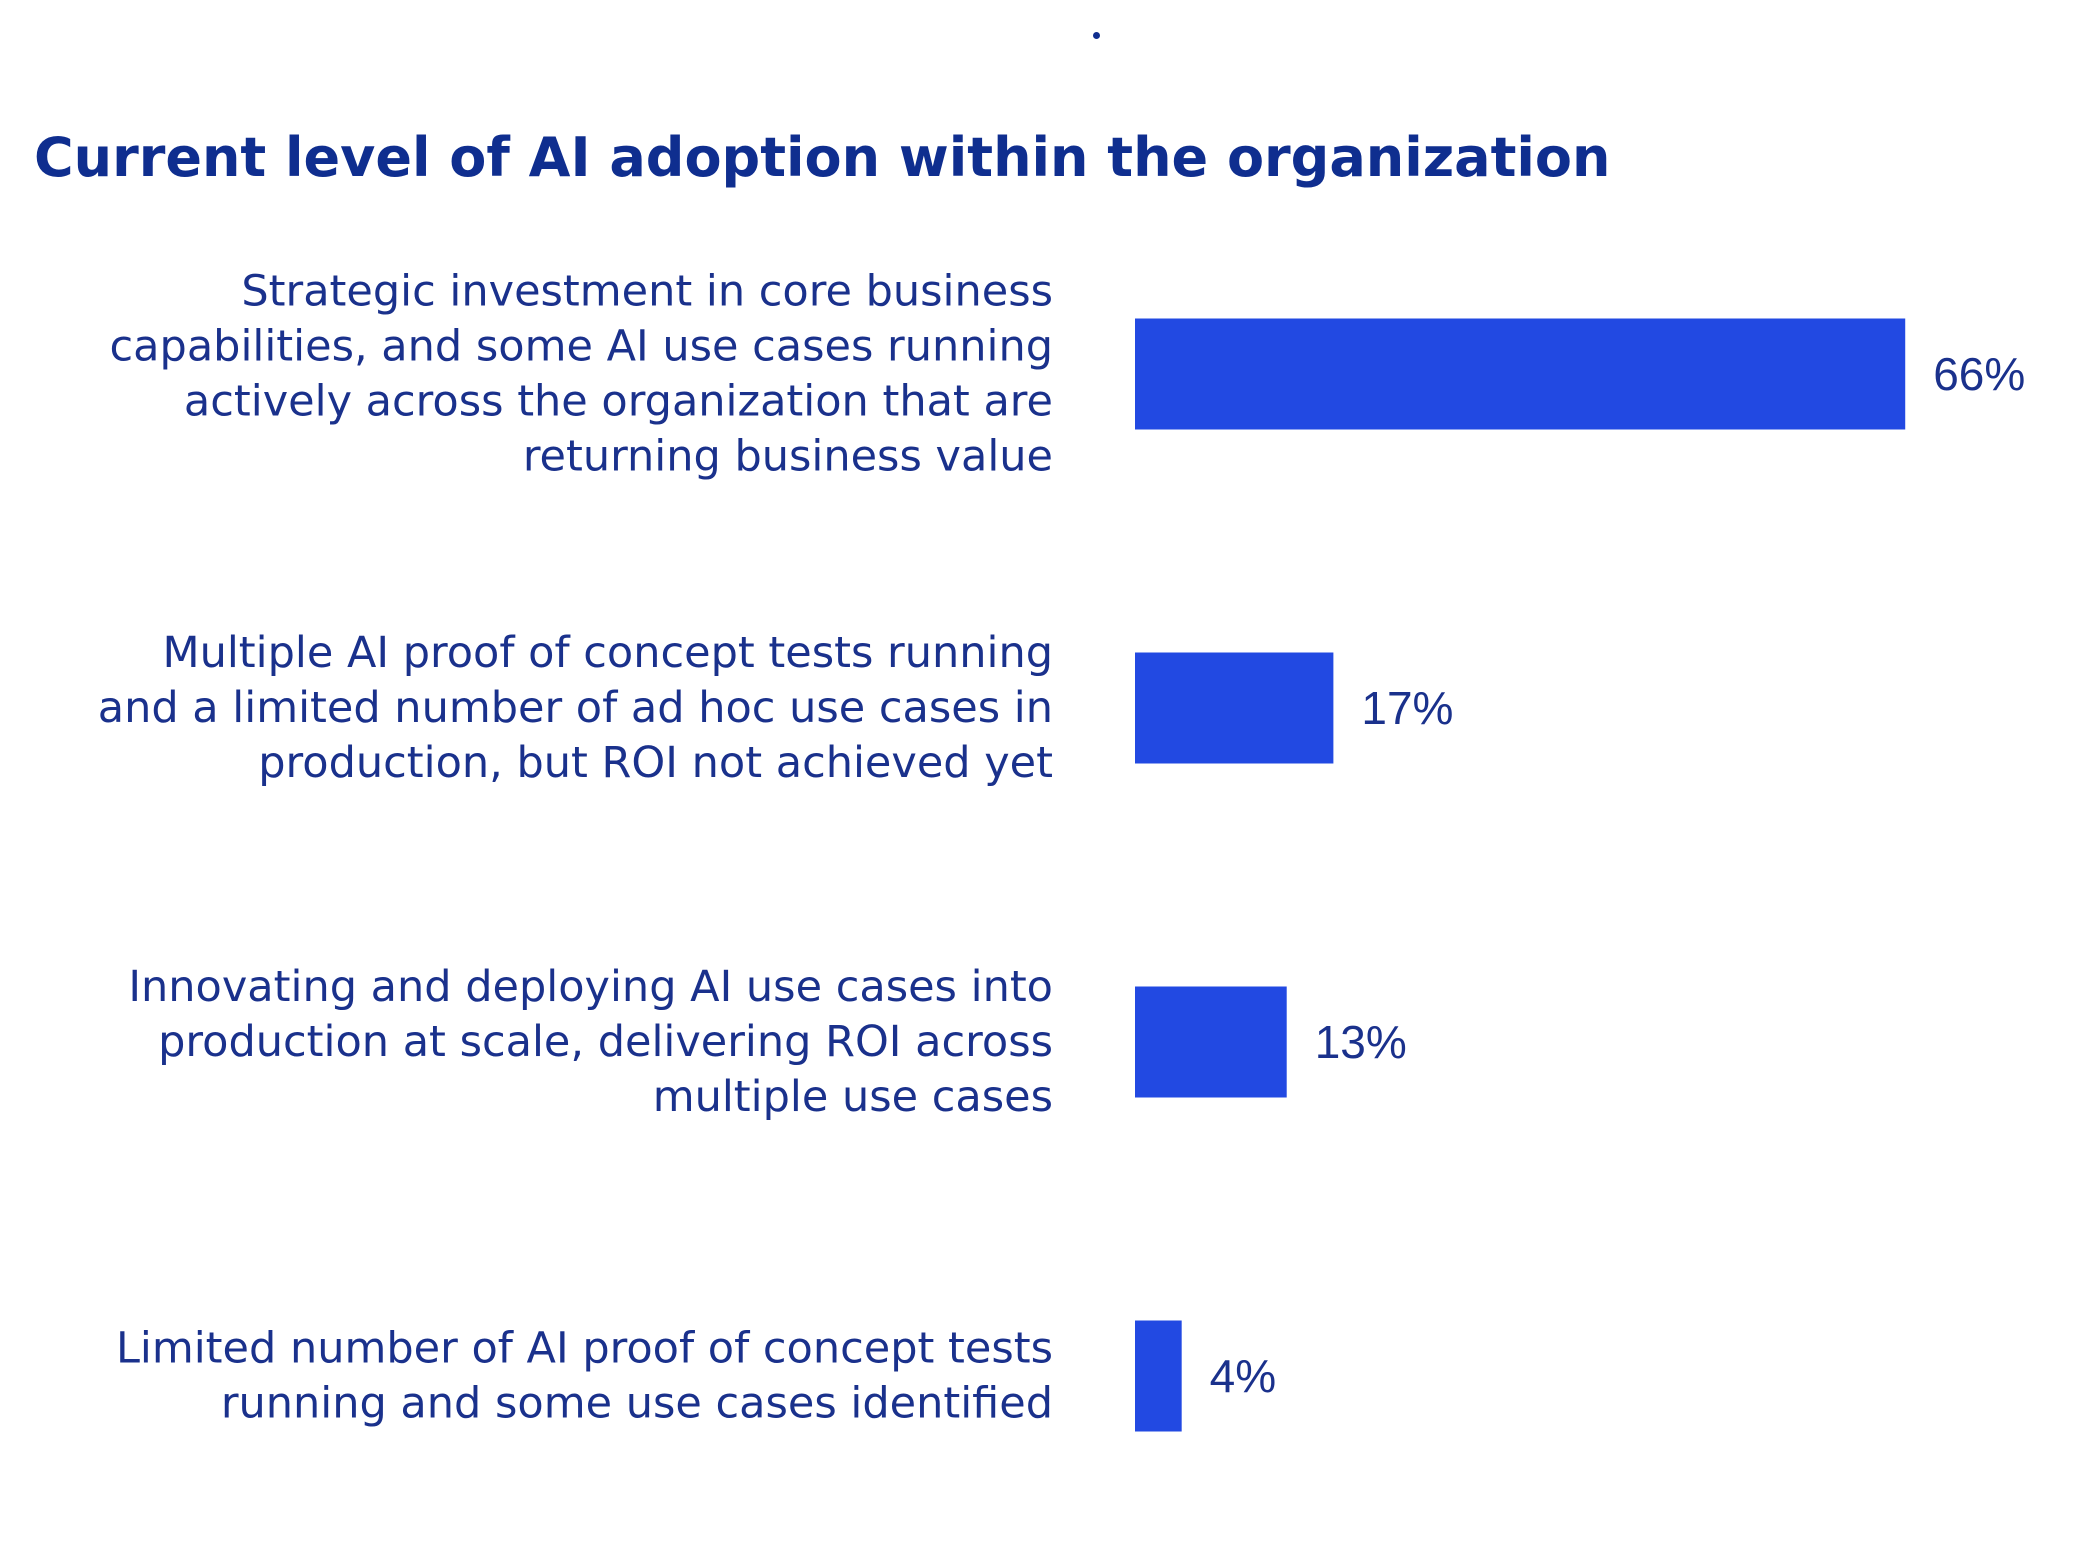 The height and width of the screenshot is (1550, 2080). Describe the element at coordinates (1361, 1042) in the screenshot. I see `value-label-2: 13%` at that location.